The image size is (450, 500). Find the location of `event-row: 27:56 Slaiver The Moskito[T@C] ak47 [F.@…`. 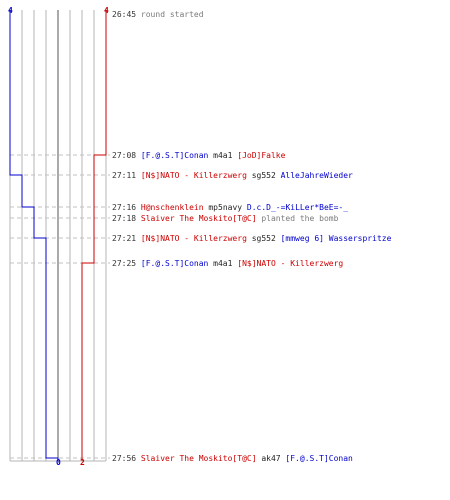

event-row: 27:56 Slaiver The Moskito[T@C] ak47 [F.@… is located at coordinates (232, 459).